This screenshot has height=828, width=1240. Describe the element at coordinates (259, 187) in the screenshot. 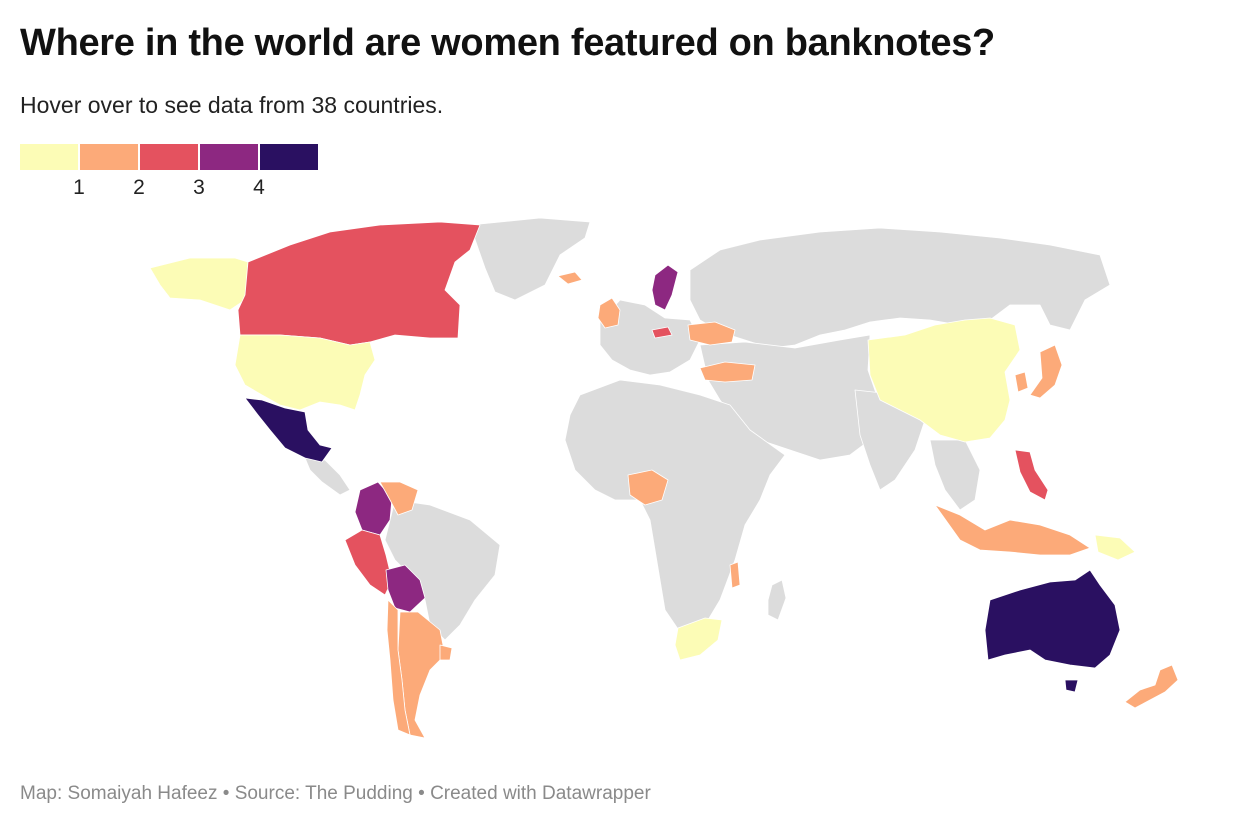

I see `legend-tick-4: 4` at that location.